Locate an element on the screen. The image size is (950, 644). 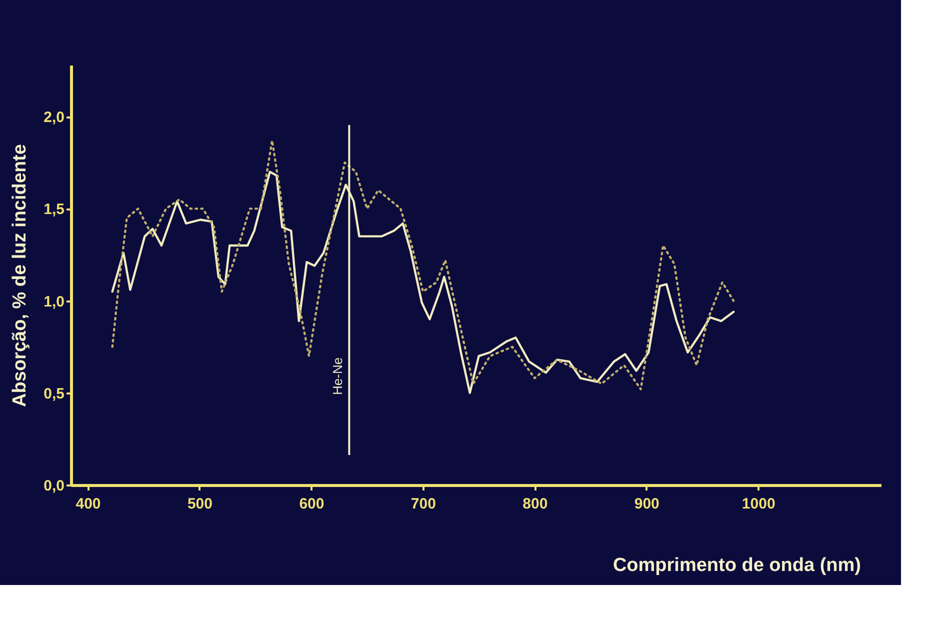
x-tick-label: 700 is located at coordinates (423, 504).